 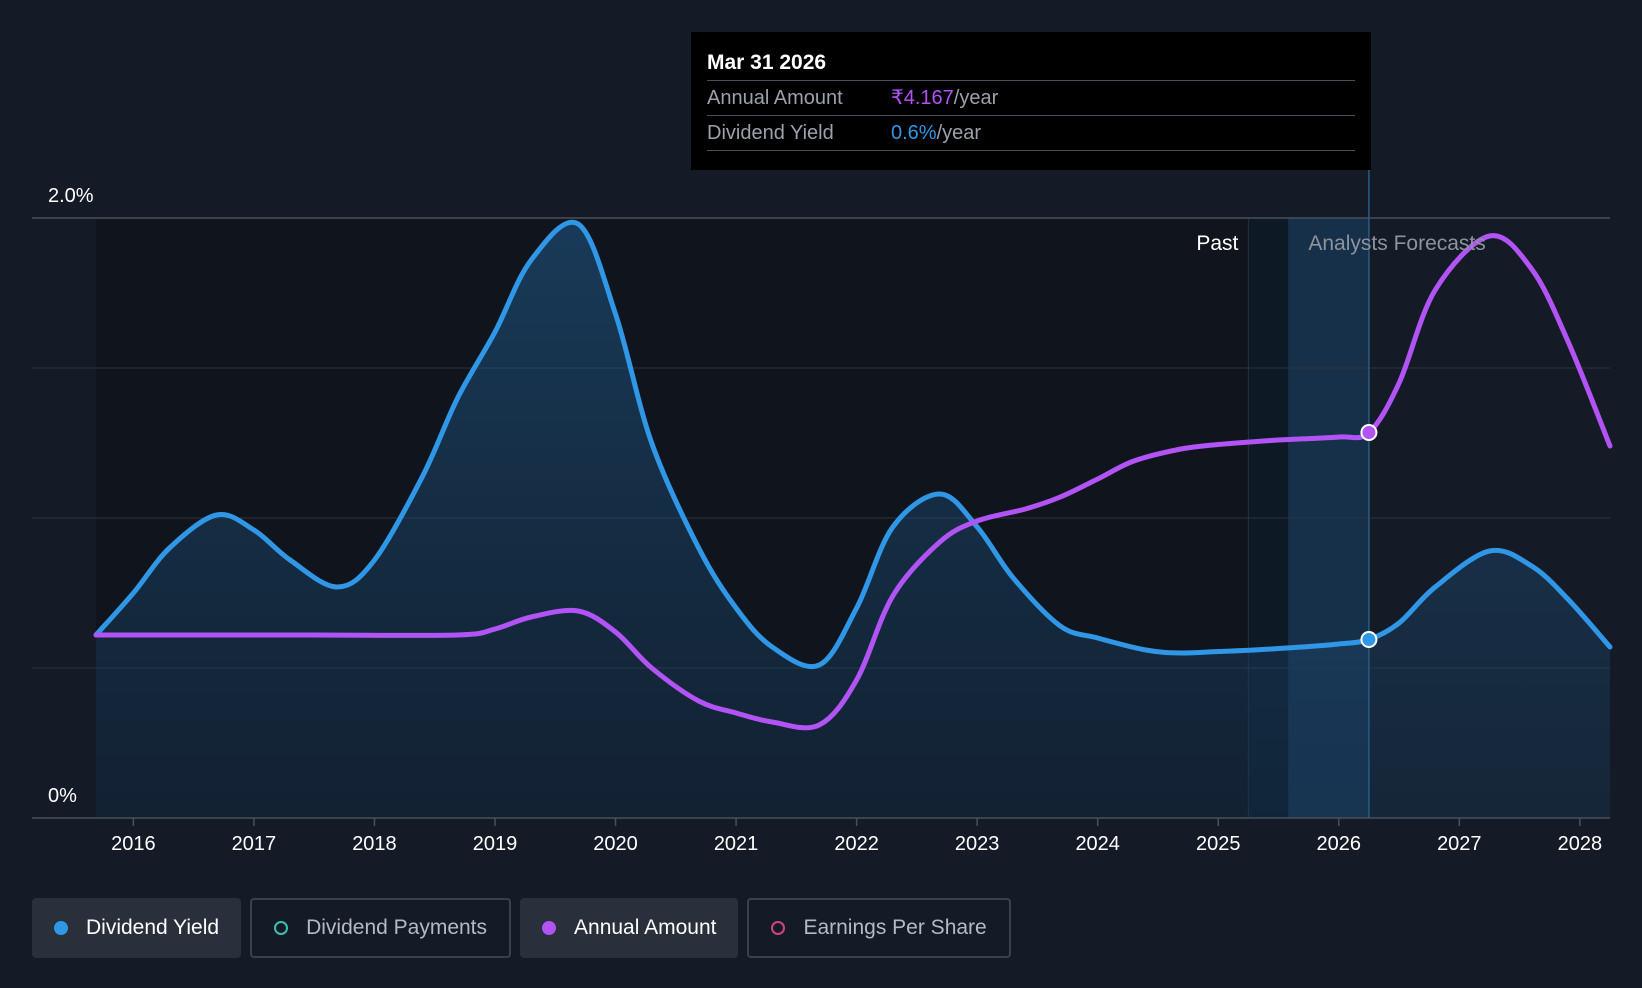 What do you see at coordinates (495, 844) in the screenshot?
I see `x-tick-label: 2019` at bounding box center [495, 844].